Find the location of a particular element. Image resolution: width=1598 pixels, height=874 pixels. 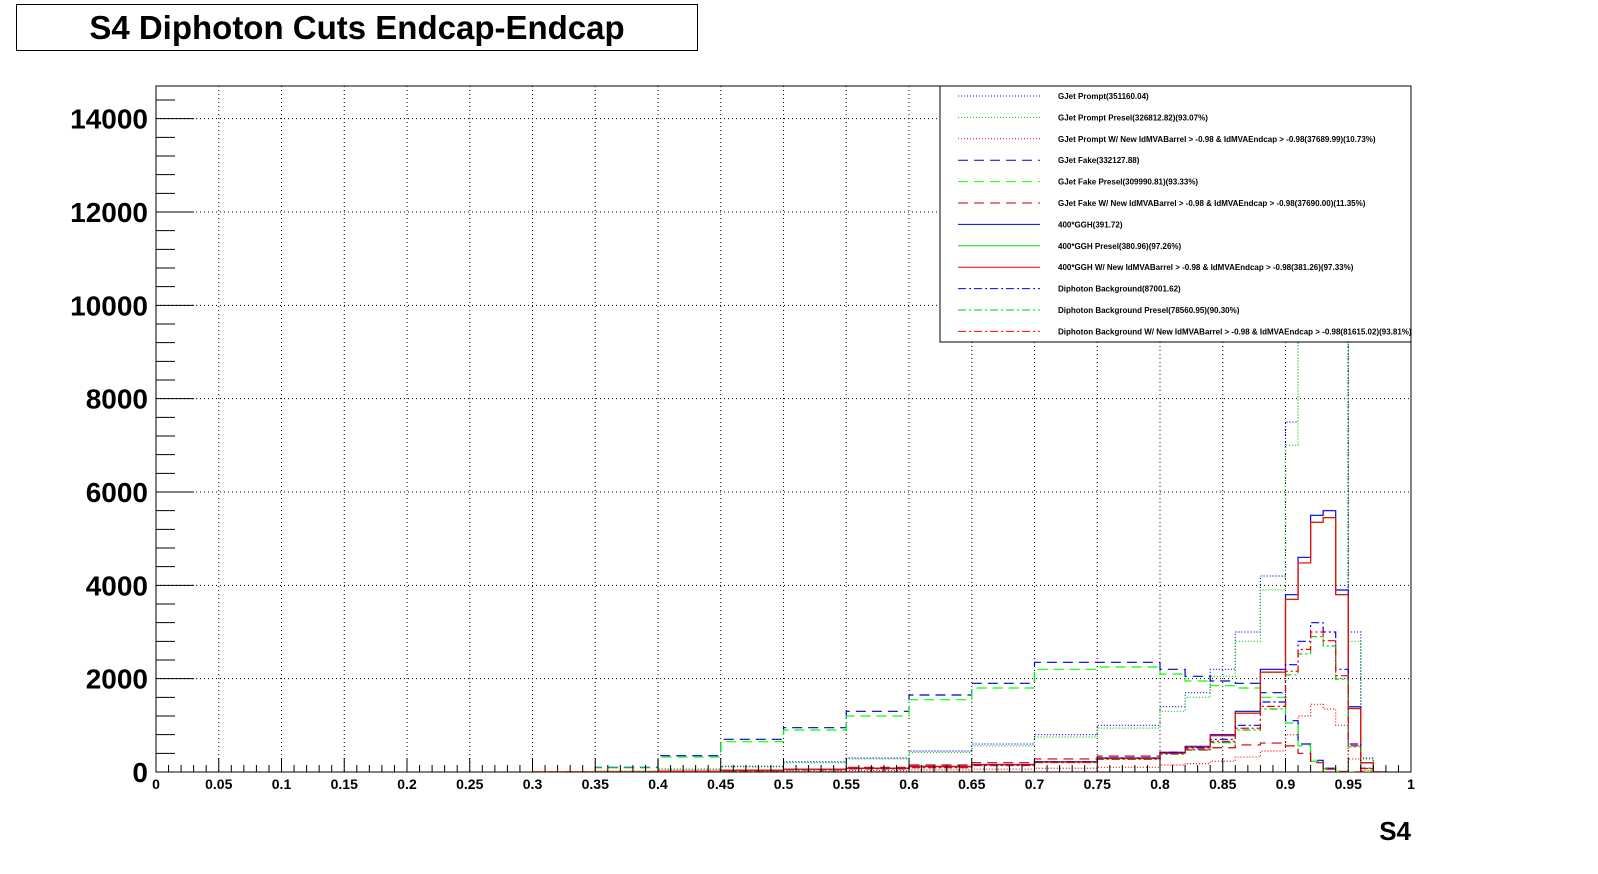

x-tick-label: 0.75 is located at coordinates (1097, 784).